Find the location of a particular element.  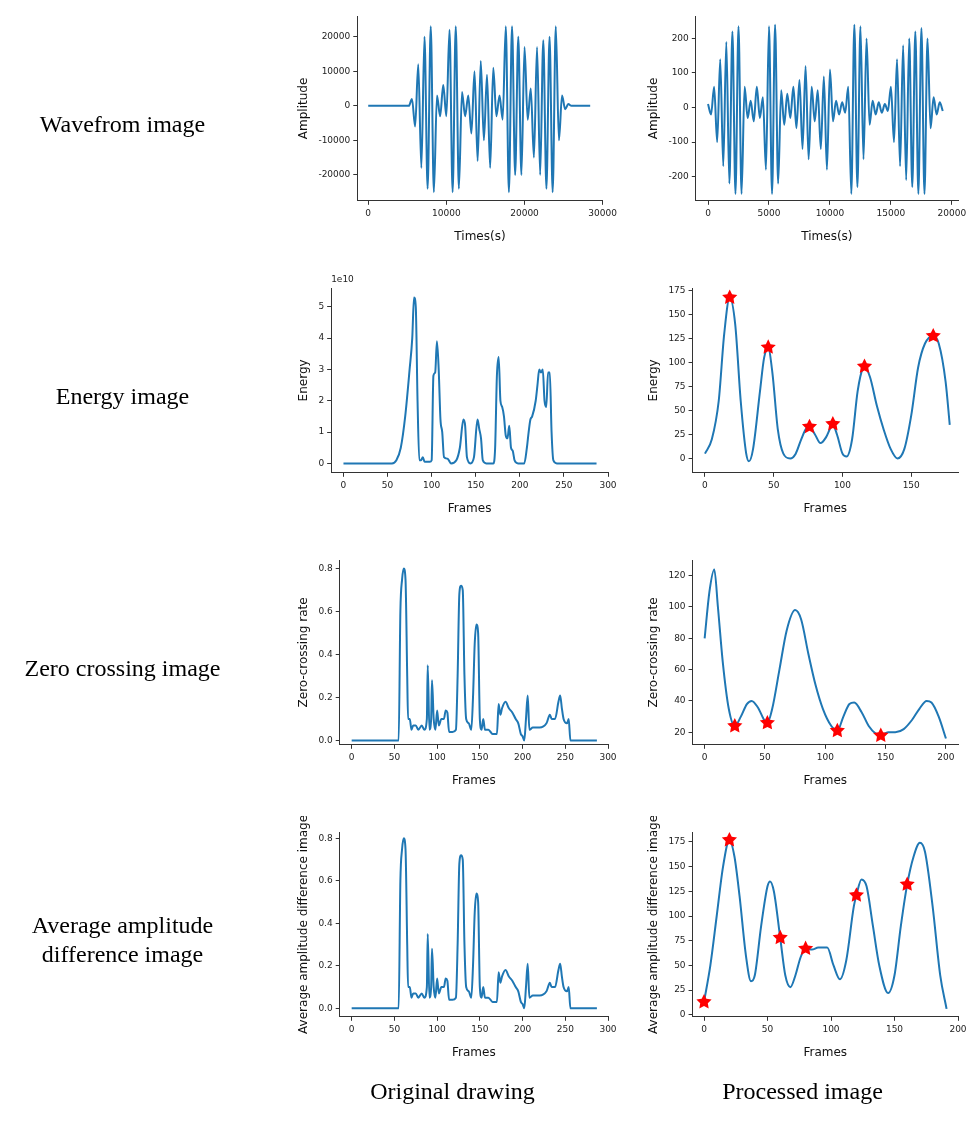

text: Average amplitude difference image is located at coordinates (122, 940).